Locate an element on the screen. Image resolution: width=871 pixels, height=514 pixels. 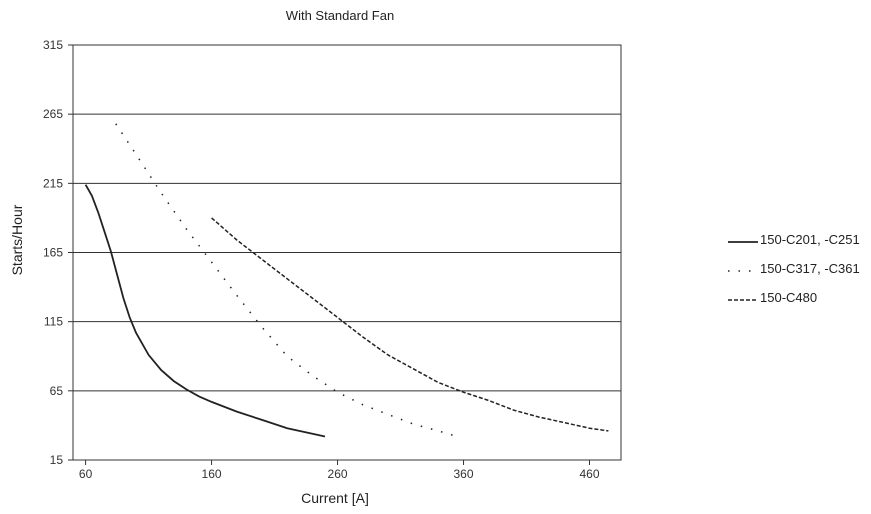
legend-label: 150-C480 is located at coordinates (788, 297).